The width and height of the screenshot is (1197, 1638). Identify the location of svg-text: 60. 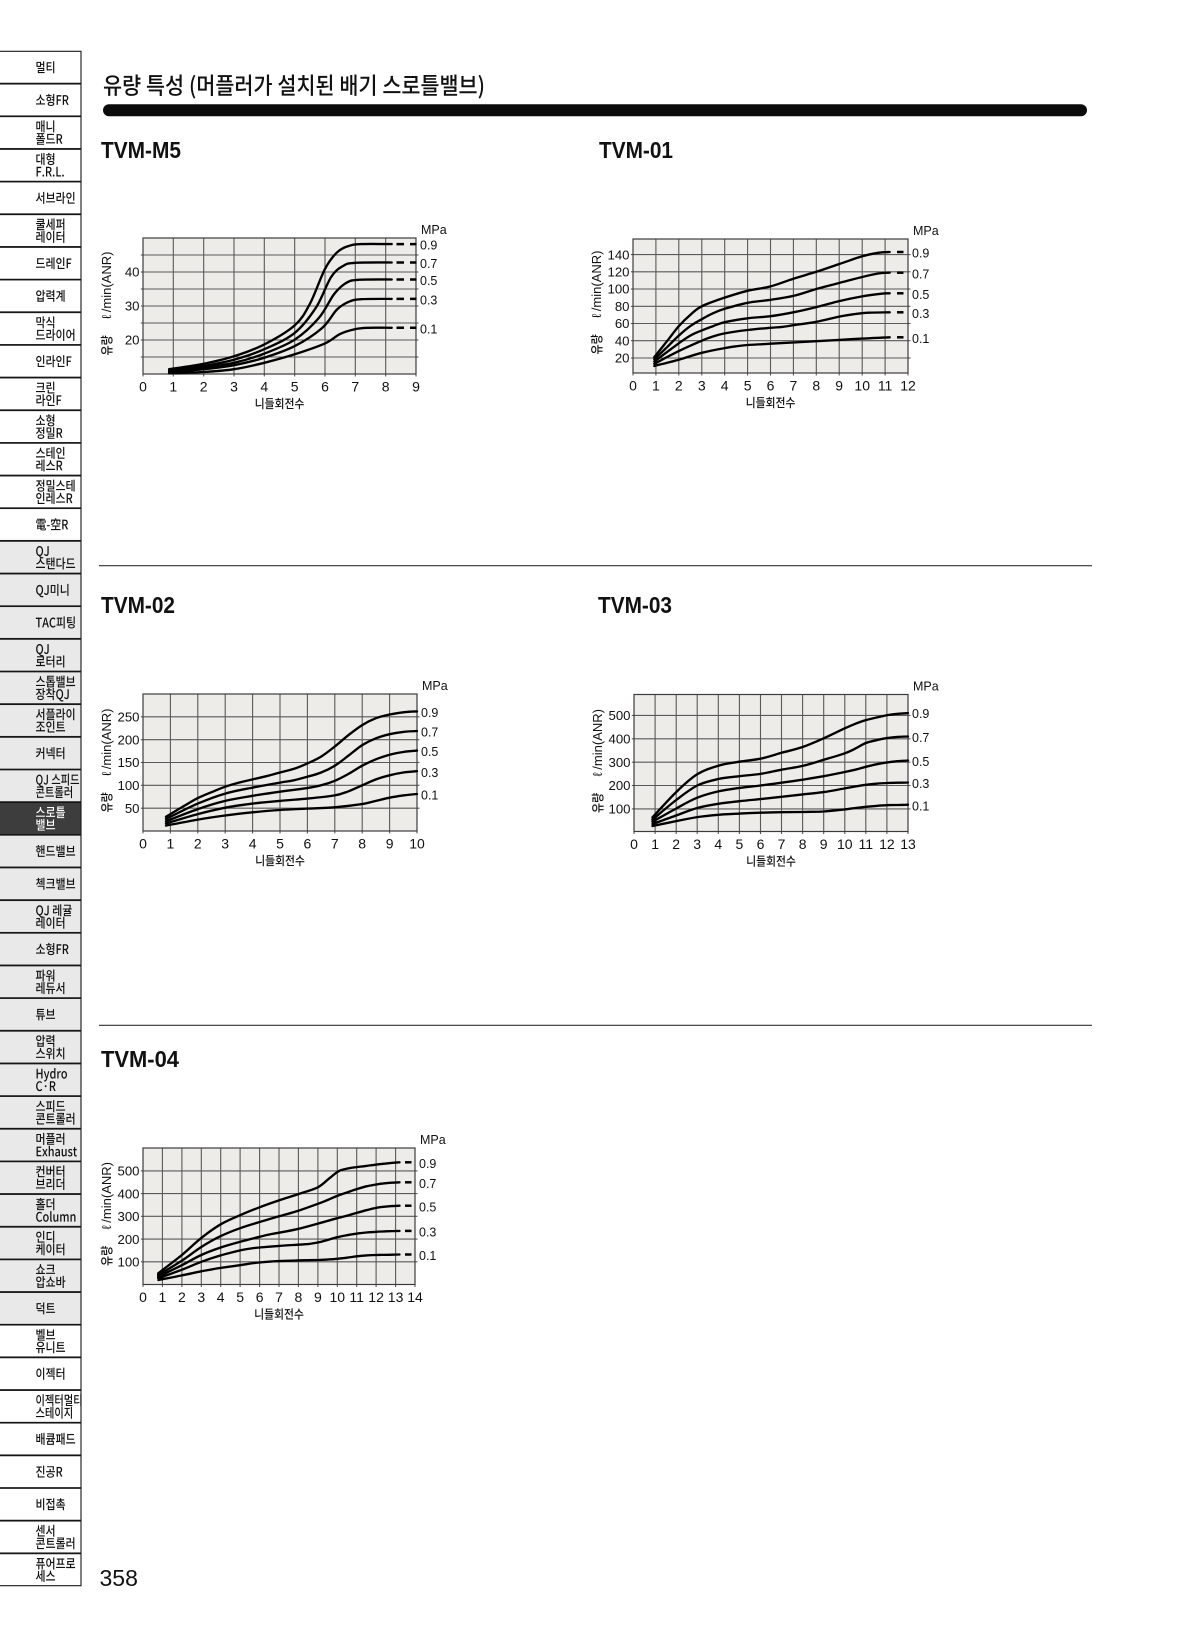
(622, 323).